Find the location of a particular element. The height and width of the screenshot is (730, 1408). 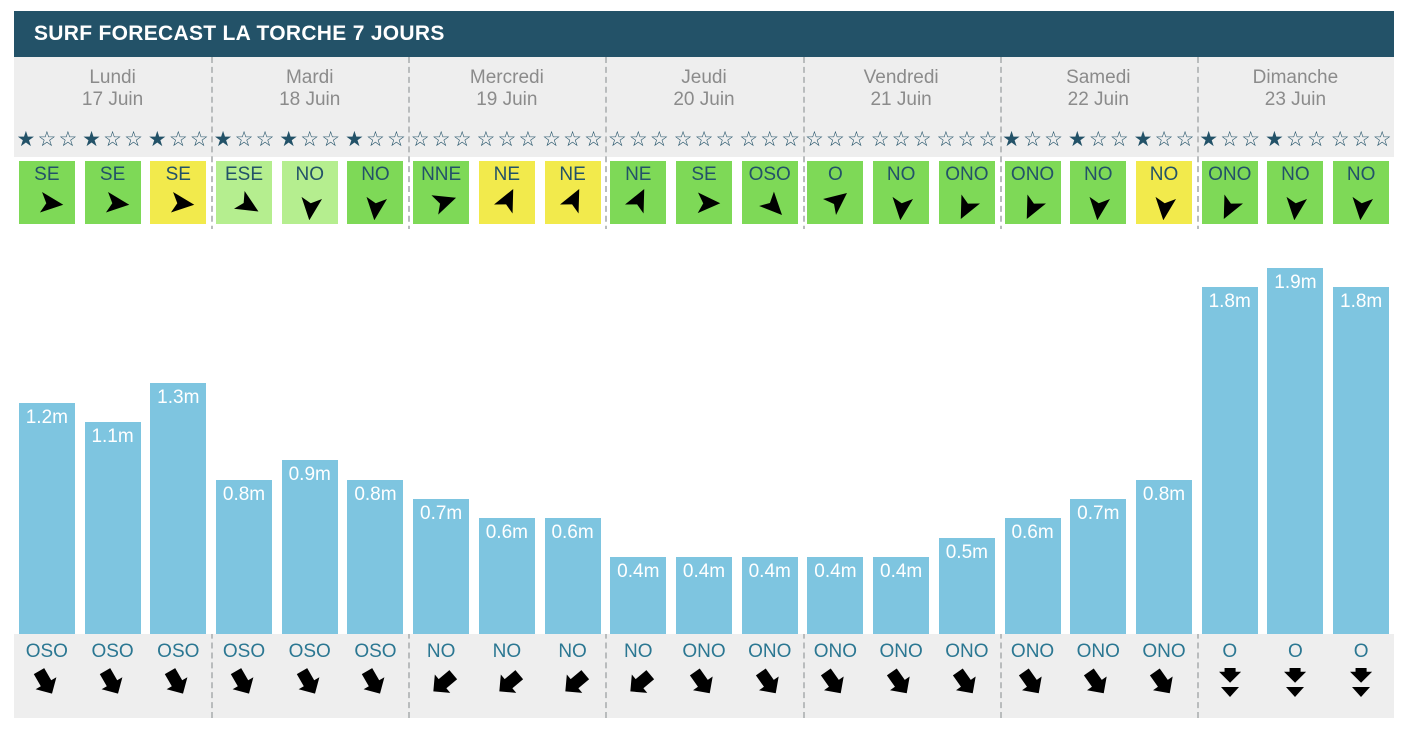

wave-bar-cell: 0.4m is located at coordinates (901, 431).